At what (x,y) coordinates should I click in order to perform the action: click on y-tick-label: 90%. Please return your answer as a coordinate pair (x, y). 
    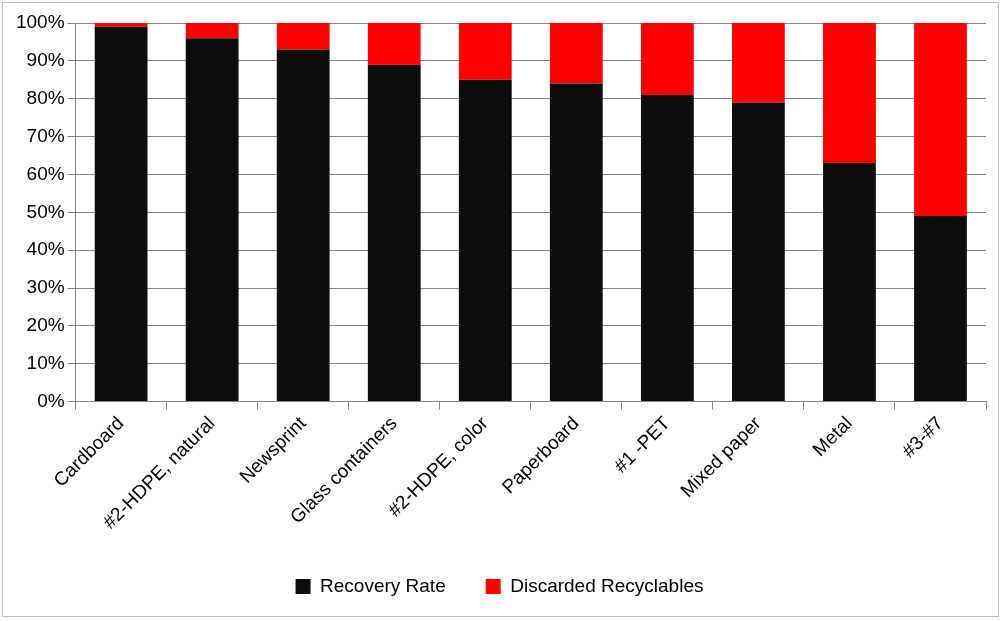
    Looking at the image, I should click on (45, 60).